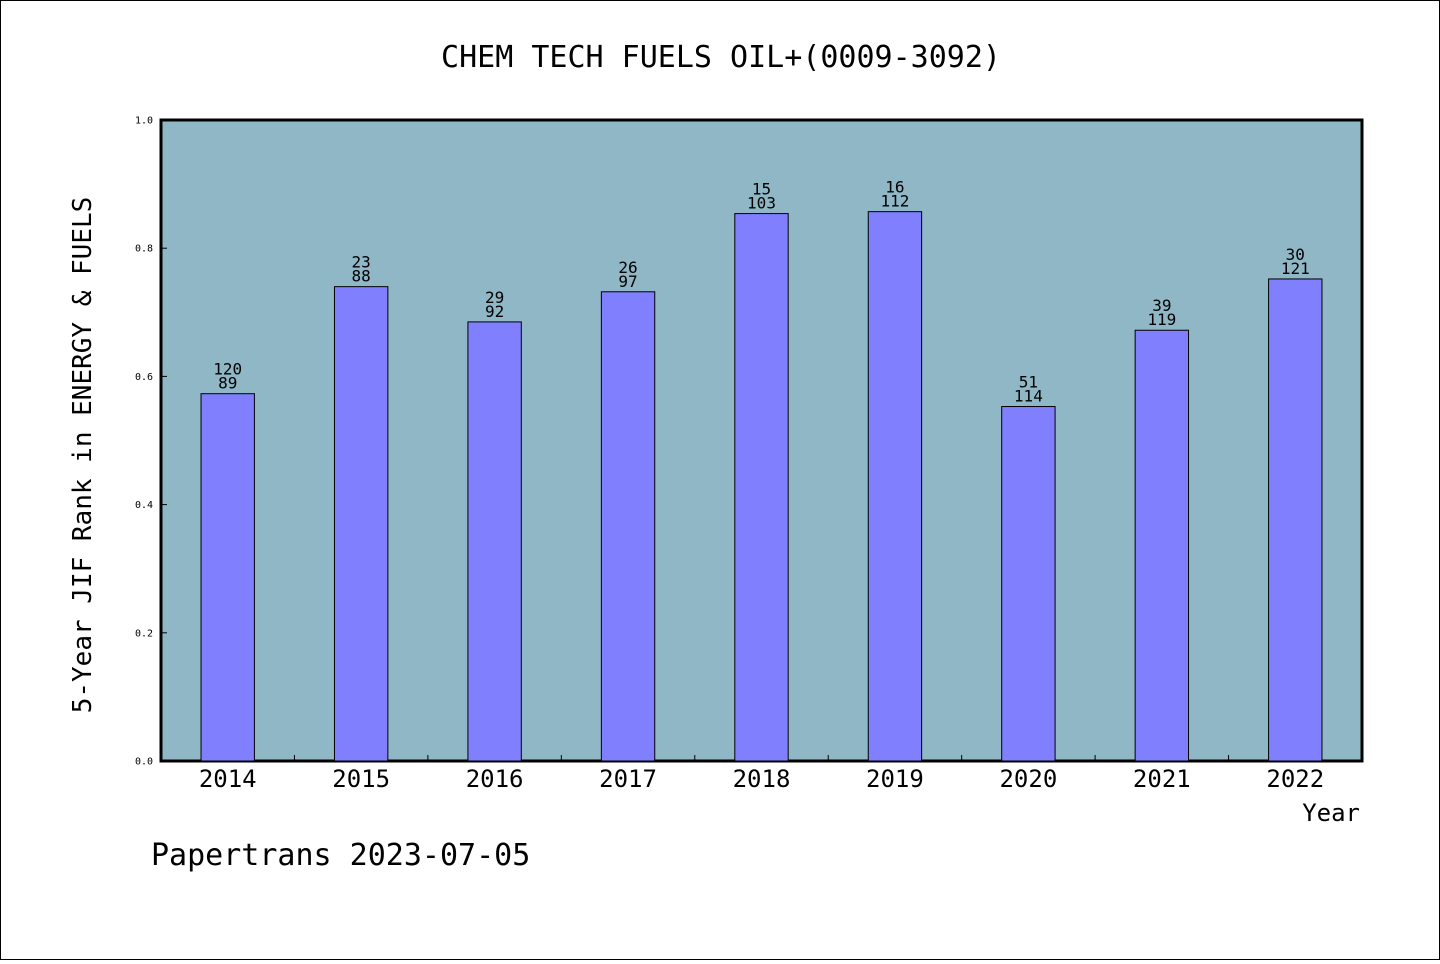 This screenshot has width=1440, height=964. I want to click on bar-label-bottom-2021: 119, so click(1161, 319).